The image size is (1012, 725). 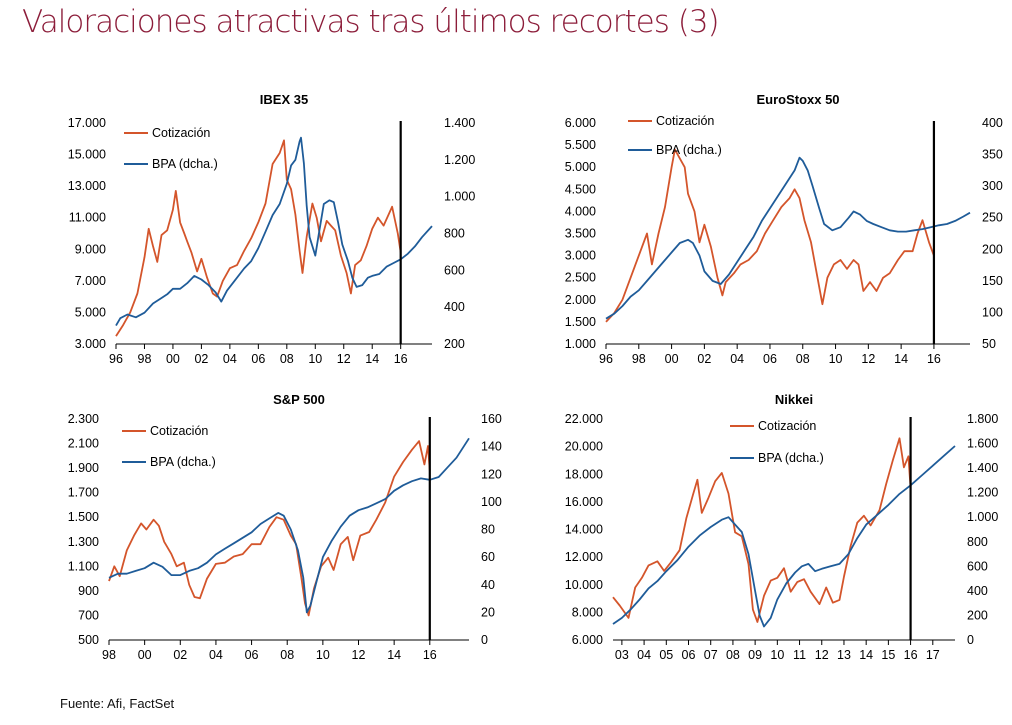 What do you see at coordinates (459, 123) in the screenshot?
I see `y-right-tick-label: 1.400` at bounding box center [459, 123].